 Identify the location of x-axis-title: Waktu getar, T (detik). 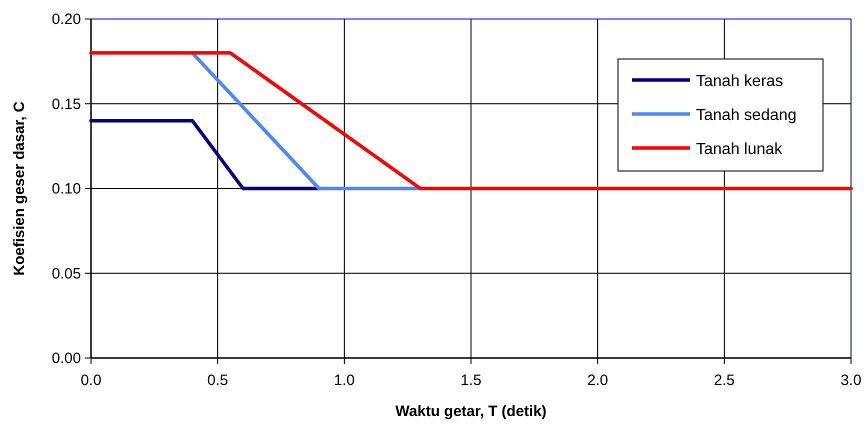
(471, 411).